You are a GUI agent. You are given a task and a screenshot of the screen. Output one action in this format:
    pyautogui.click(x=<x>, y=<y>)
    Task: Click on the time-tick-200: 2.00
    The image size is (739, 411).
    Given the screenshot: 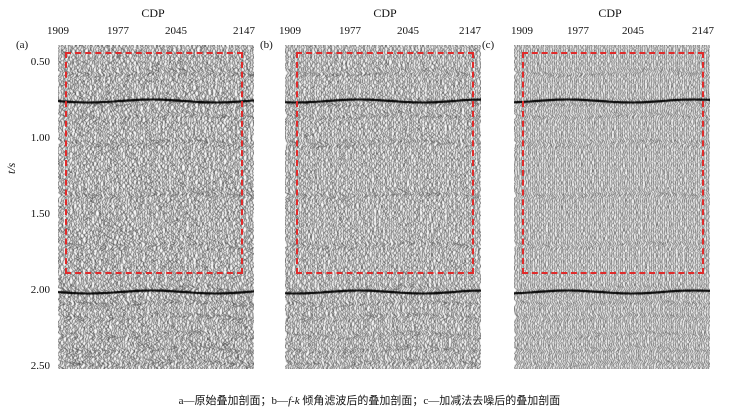 What is the action you would take?
    pyautogui.click(x=40, y=290)
    